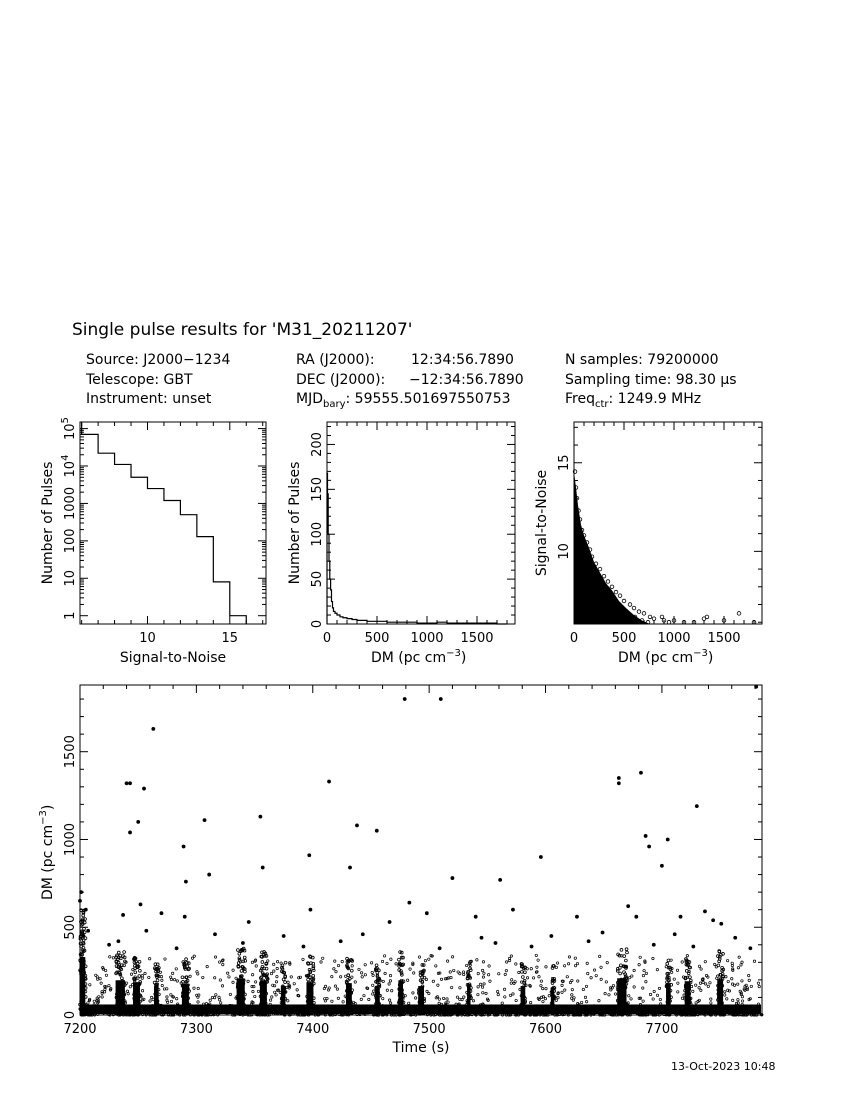 The height and width of the screenshot is (1100, 850). I want to click on dm-vs-time-burst, so click(523, 1000).